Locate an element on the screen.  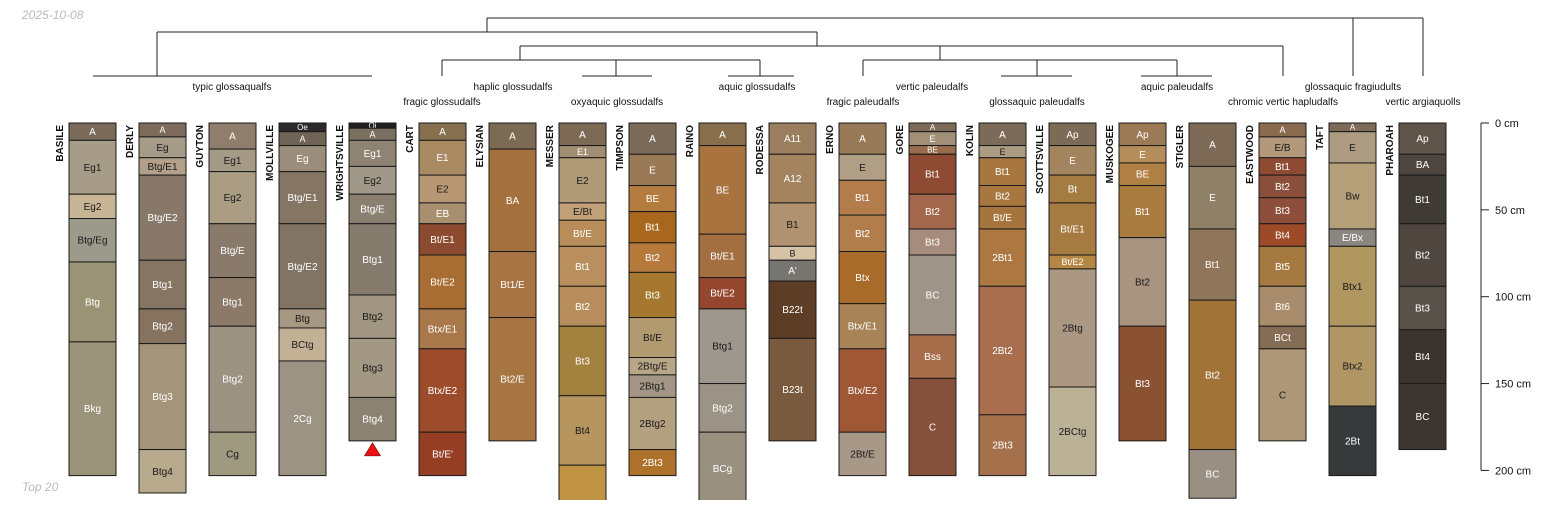
horizon-label: 2Bt/E is located at coordinates (862, 454).